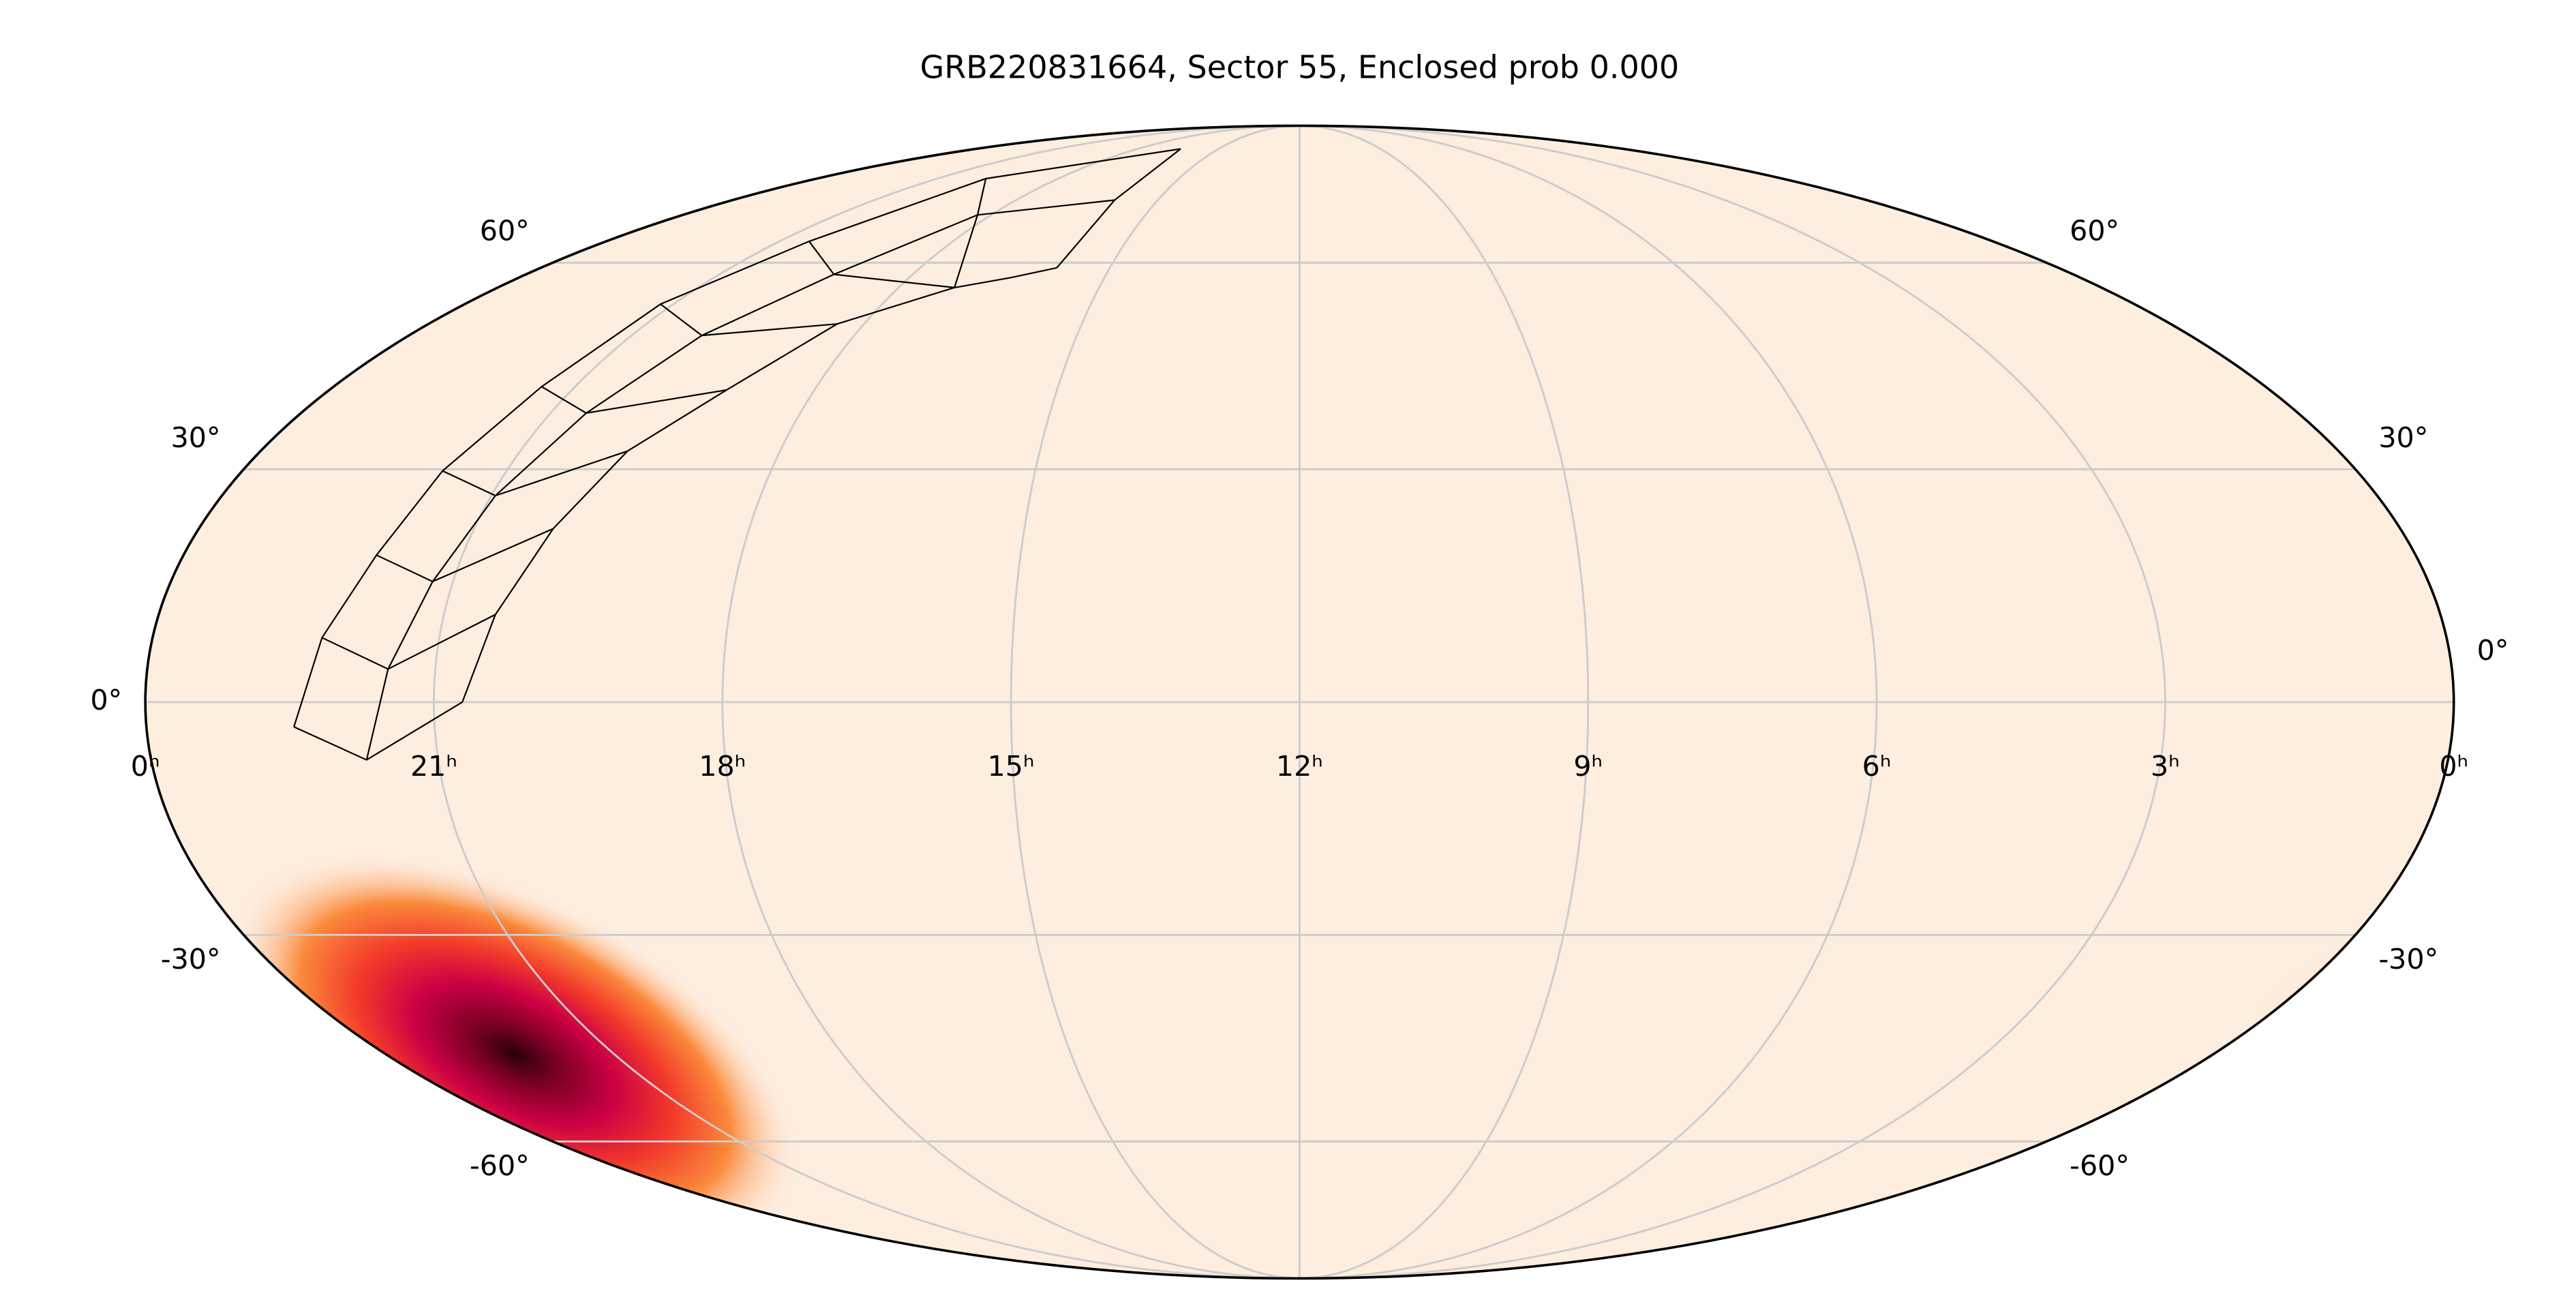  Describe the element at coordinates (515, 1053) in the screenshot. I see `probability-blob` at that location.